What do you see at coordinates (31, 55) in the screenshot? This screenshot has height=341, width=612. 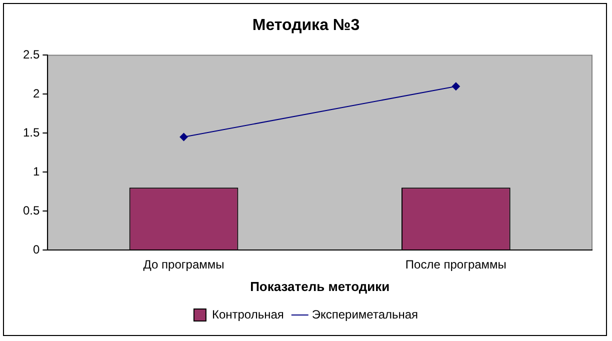 I see `y-tick-label: 2.5` at bounding box center [31, 55].